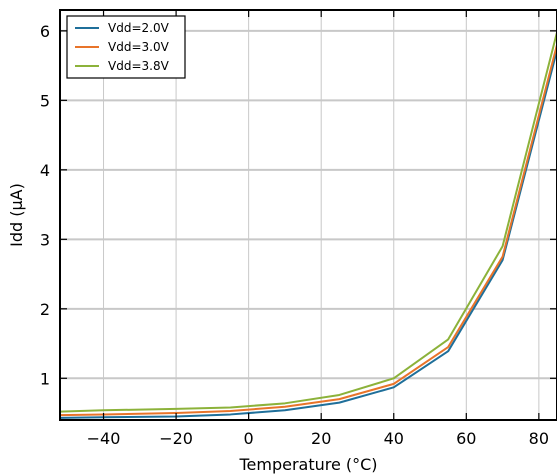 The width and height of the screenshot is (557, 476). What do you see at coordinates (45, 100) in the screenshot?
I see `y-tick-label: 5` at bounding box center [45, 100].